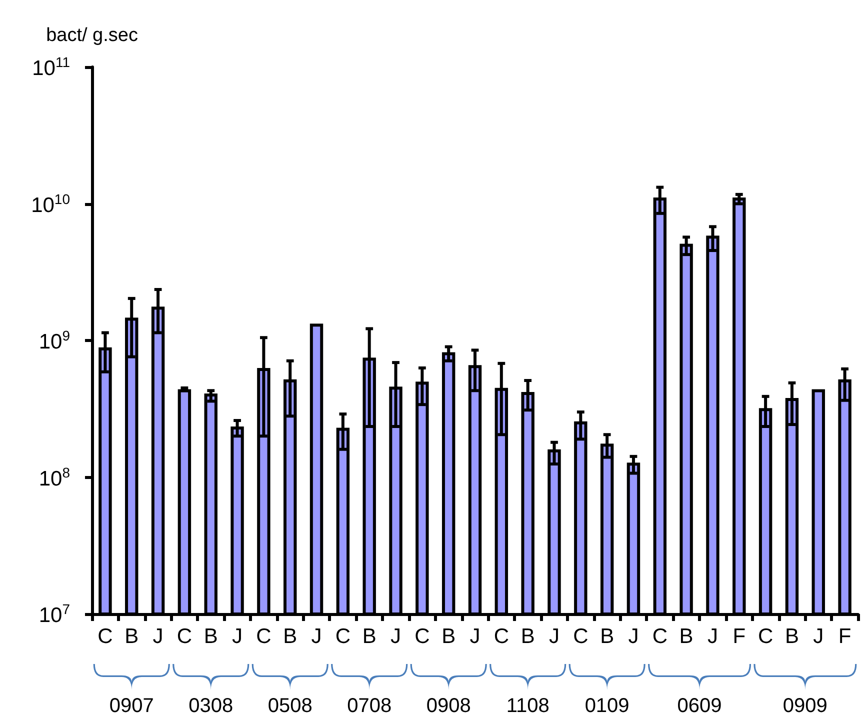 This screenshot has width=862, height=718. Describe the element at coordinates (369, 706) in the screenshot. I see `text: 0708` at that location.